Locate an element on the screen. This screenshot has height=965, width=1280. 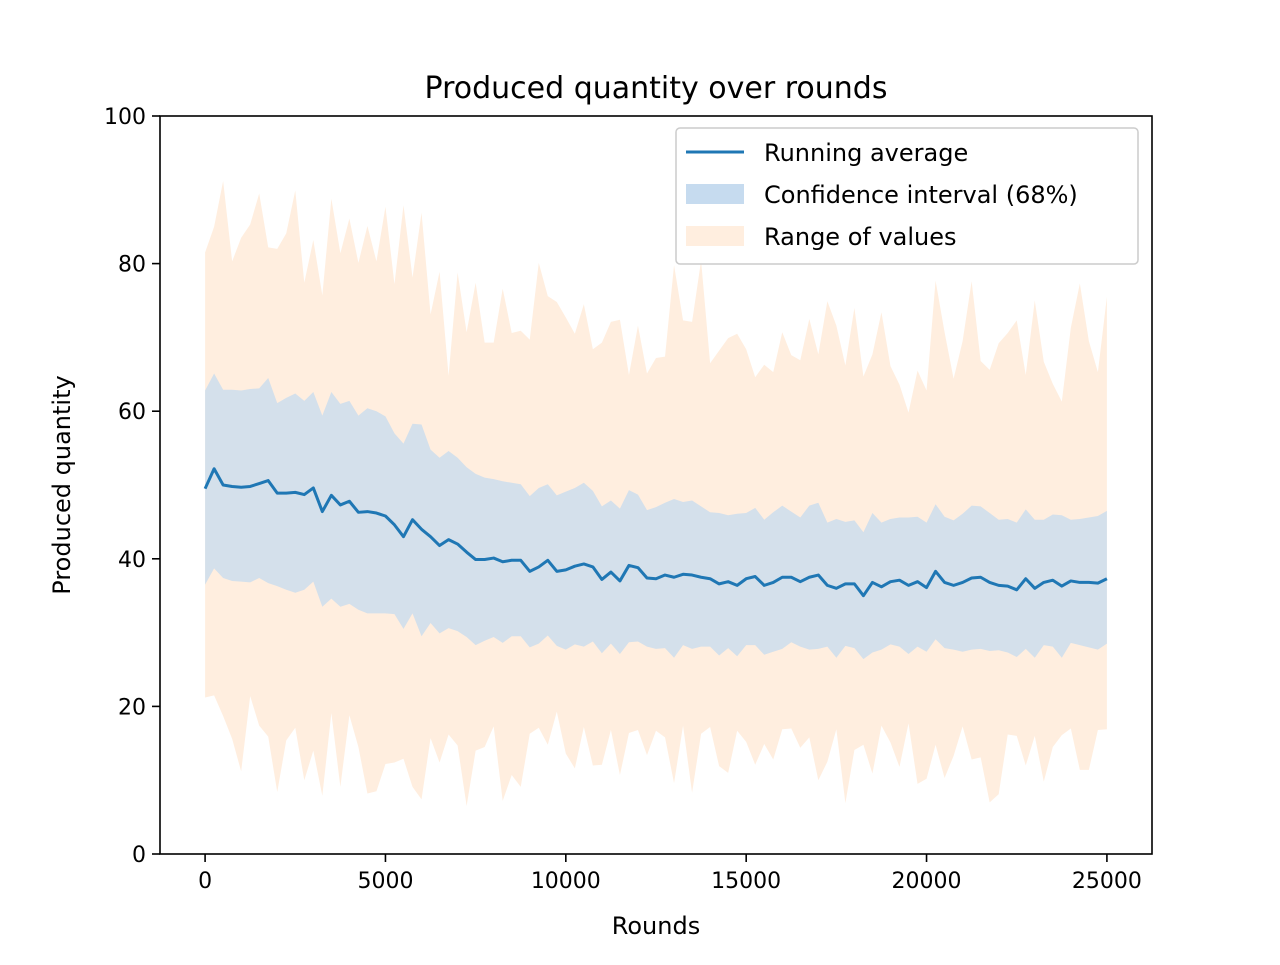
y-tick-label: 80 is located at coordinates (132, 265).